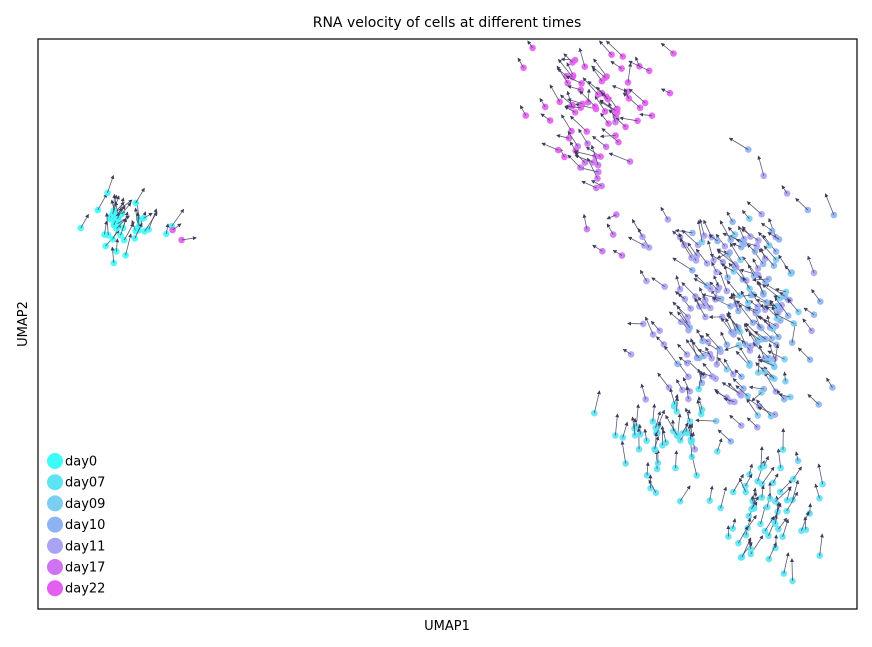 The image size is (872, 647). Describe the element at coordinates (55, 482) in the screenshot. I see `legend-marker-day07` at that location.